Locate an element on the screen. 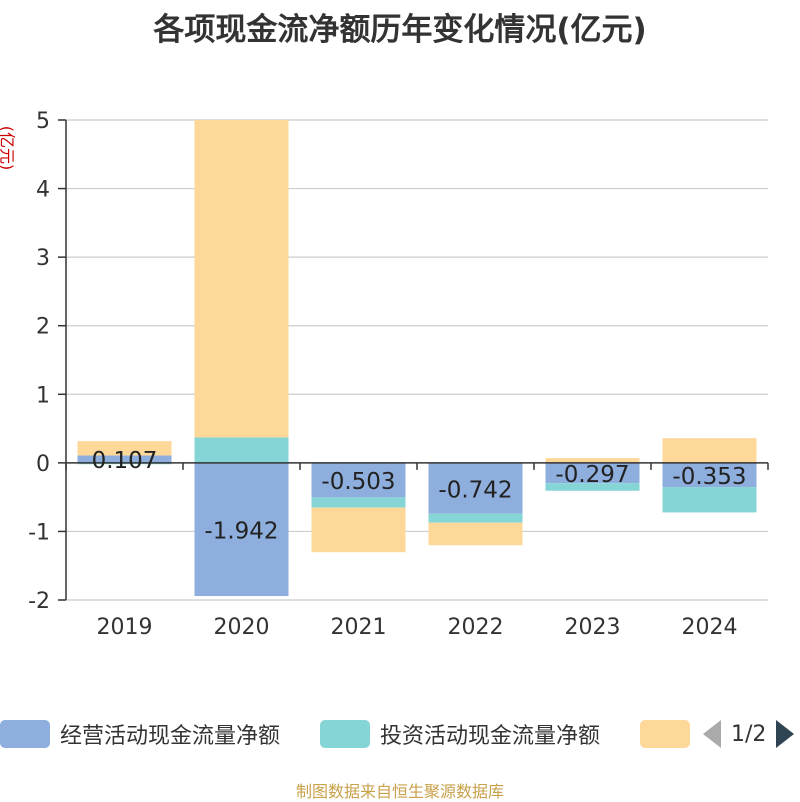 Image resolution: width=800 pixels, height=802 pixels. x-tick-label: 2024 is located at coordinates (710, 627).